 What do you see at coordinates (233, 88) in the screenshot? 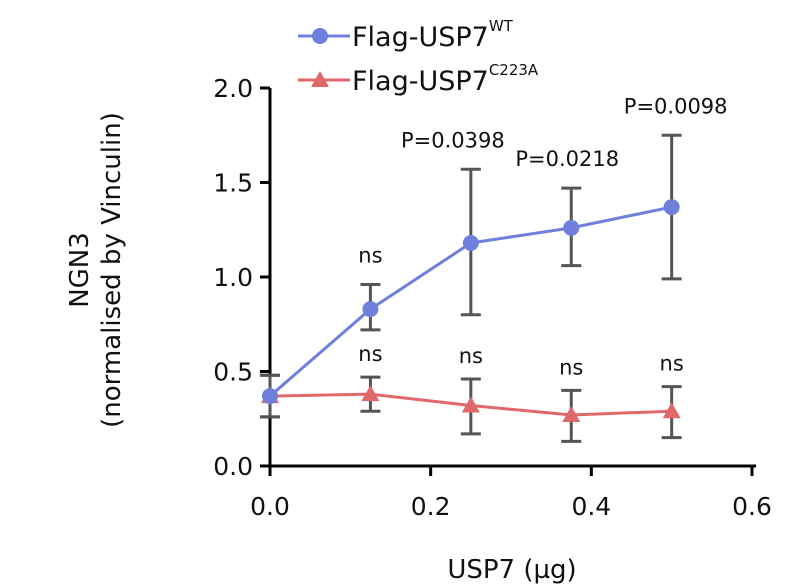
I see `y-tick-label: 2.0` at bounding box center [233, 88].